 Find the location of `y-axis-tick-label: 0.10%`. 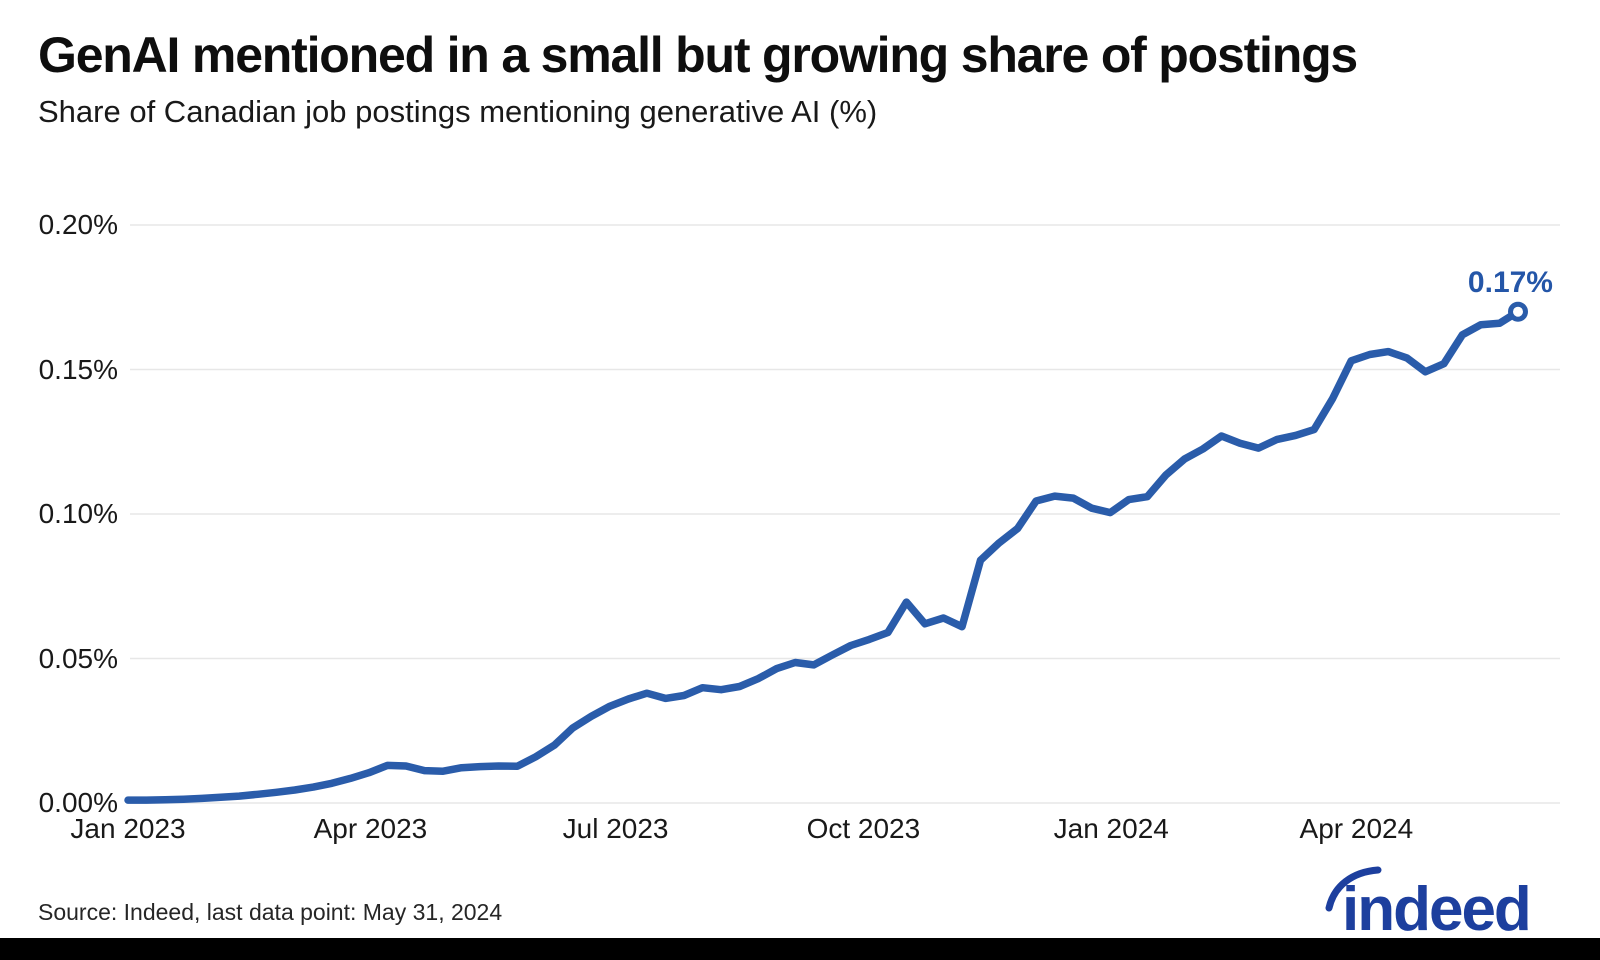

y-axis-tick-label: 0.10% is located at coordinates (78, 513).